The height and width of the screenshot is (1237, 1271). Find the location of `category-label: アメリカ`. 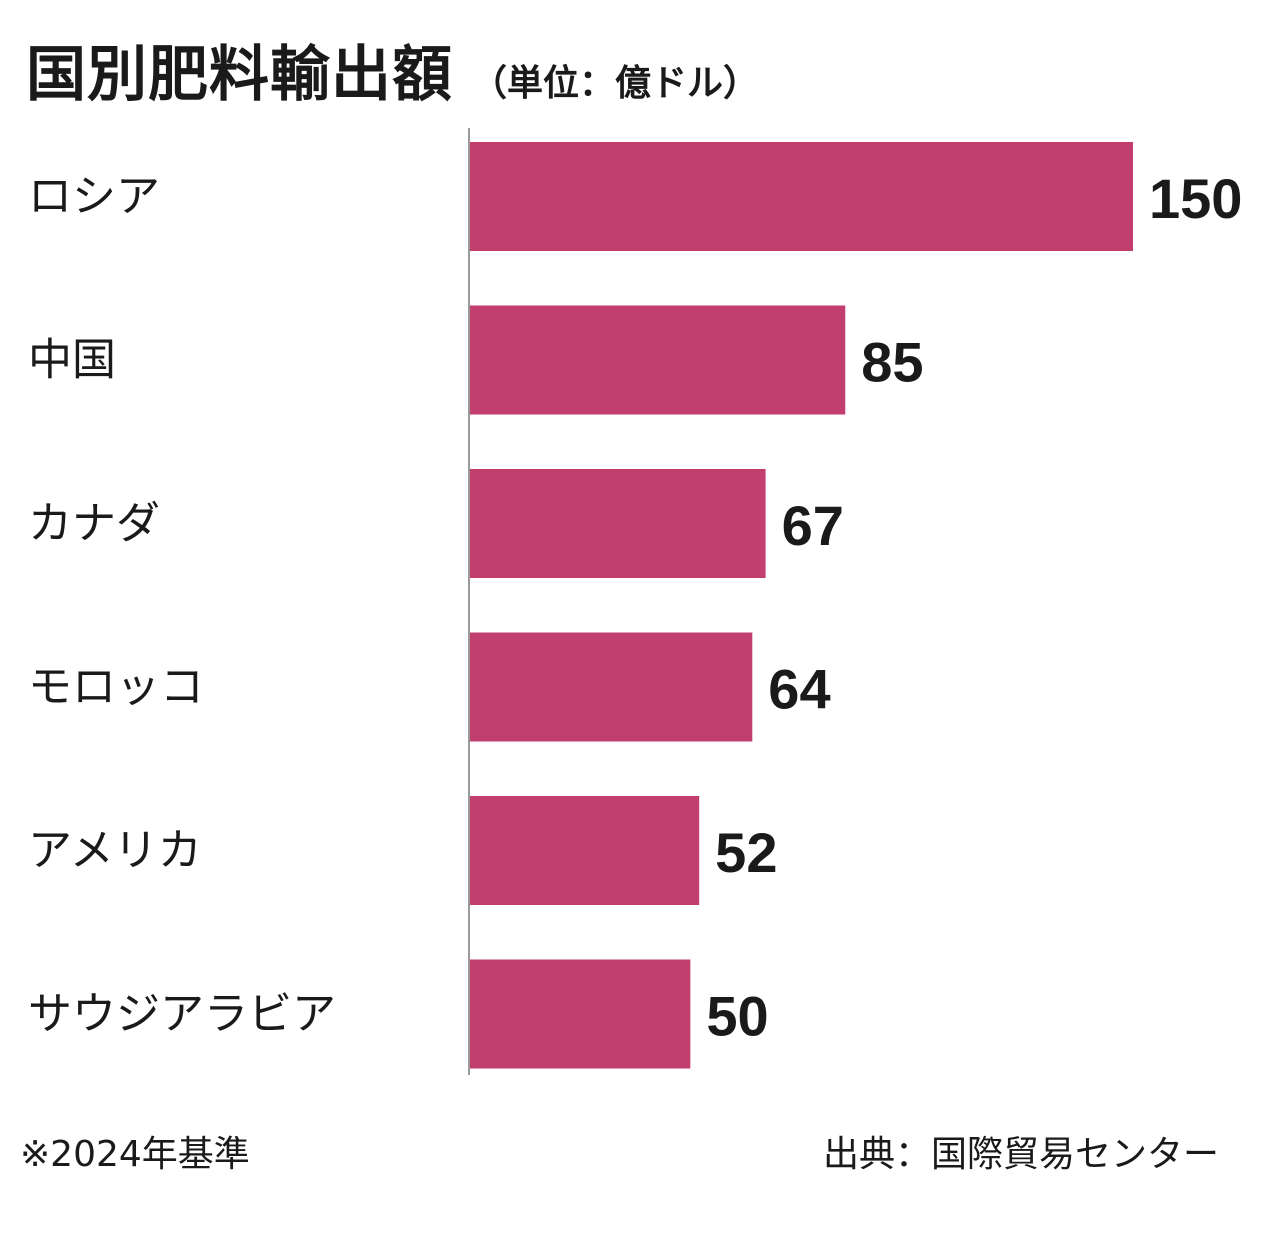

category-label: アメリカ is located at coordinates (115, 850).